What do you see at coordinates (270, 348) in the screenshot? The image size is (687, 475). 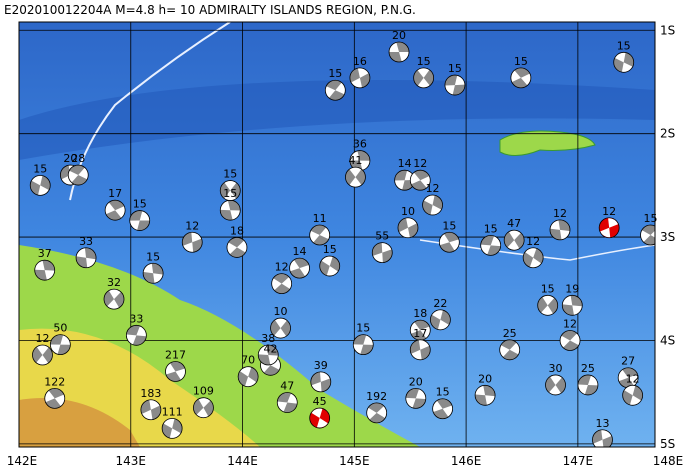 I see `depth-label: 42` at bounding box center [270, 348].